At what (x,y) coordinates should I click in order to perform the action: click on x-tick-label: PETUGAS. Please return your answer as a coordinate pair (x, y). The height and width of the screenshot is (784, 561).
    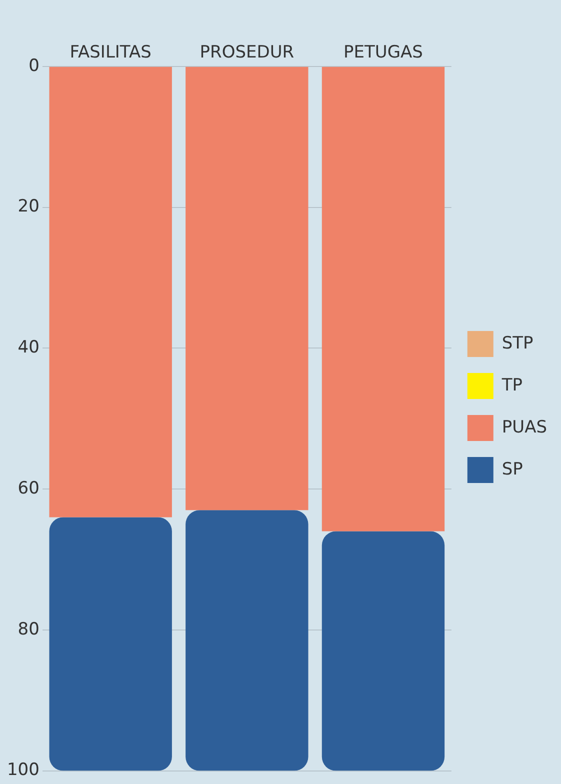
    Looking at the image, I should click on (383, 52).